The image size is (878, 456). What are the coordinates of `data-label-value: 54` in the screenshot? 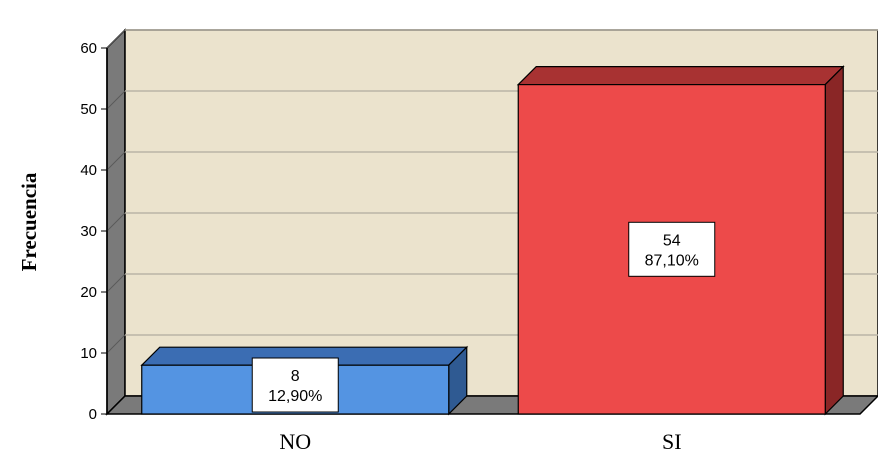 It's located at (672, 240).